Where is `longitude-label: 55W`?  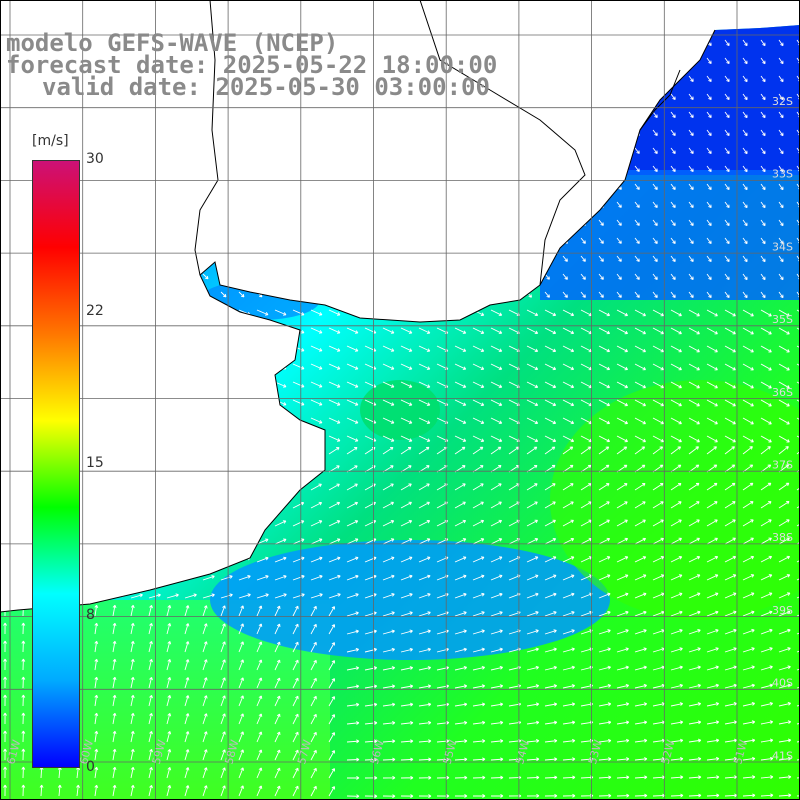
longitude-label: 55W is located at coordinates (450, 752).